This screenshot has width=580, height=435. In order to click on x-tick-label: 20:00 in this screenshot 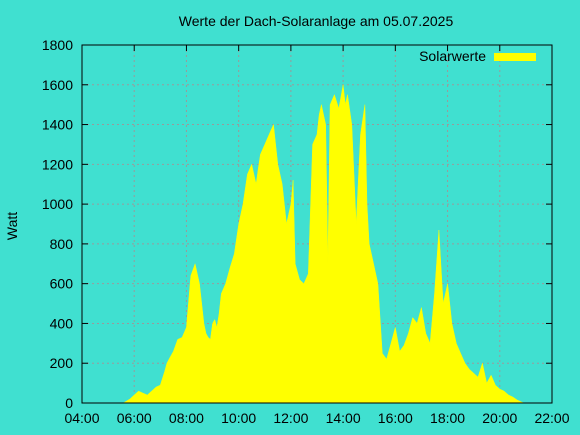, I will do `click(499, 418)`.